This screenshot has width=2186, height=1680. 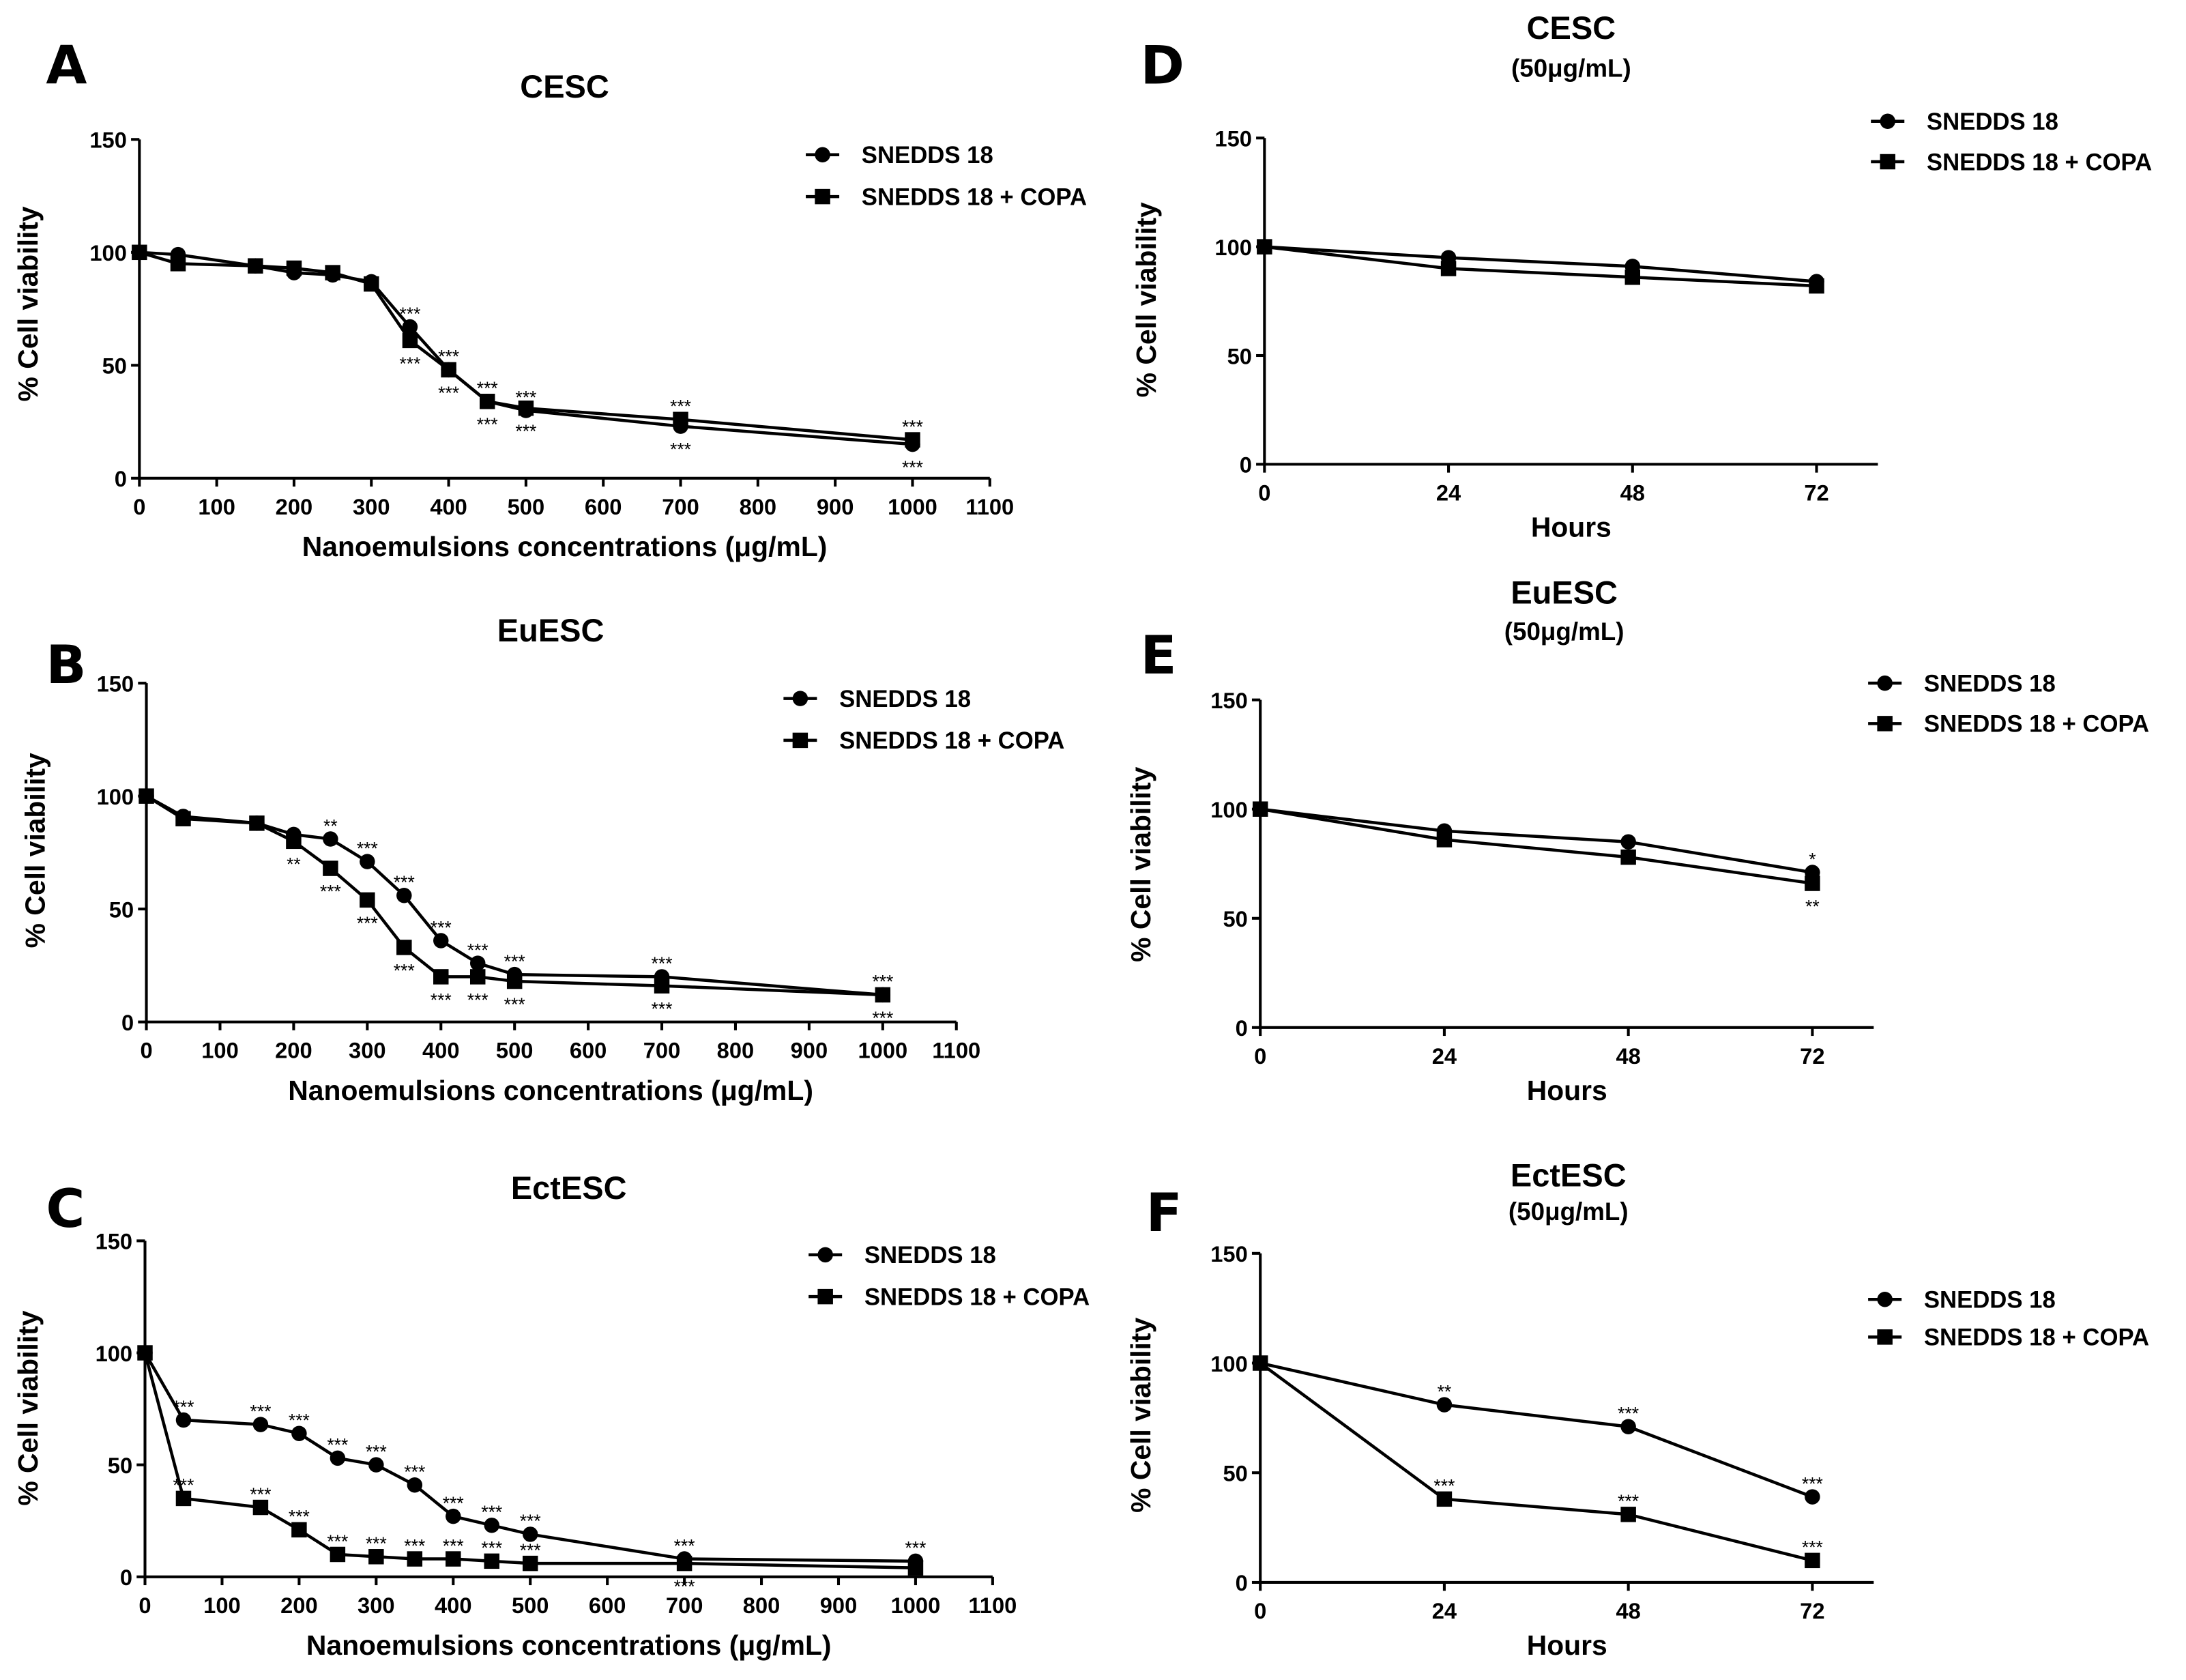 What do you see at coordinates (1445, 1056) in the screenshot?
I see `x-tick-label: 24` at bounding box center [1445, 1056].